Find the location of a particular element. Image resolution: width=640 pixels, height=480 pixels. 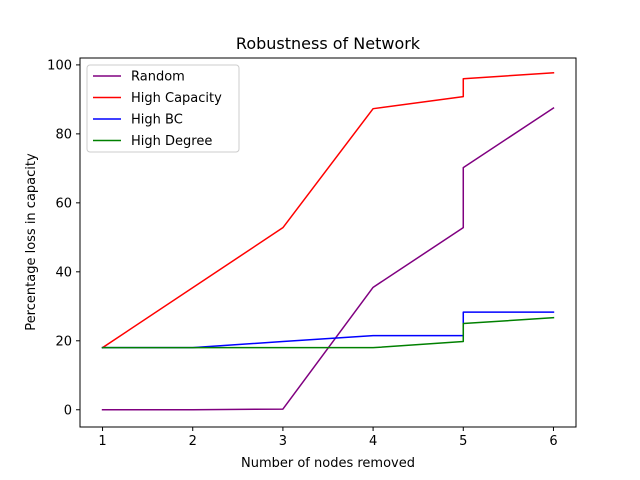

x-tick-label: 5 is located at coordinates (463, 441).